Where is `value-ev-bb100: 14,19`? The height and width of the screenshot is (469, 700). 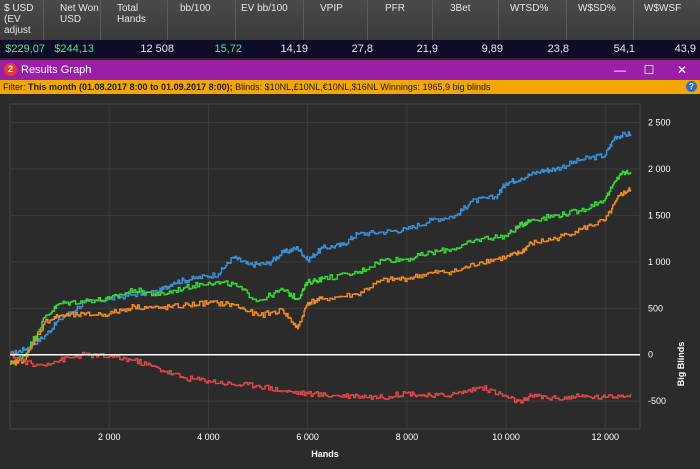
value-ev-bb100: 14,19 is located at coordinates (294, 49).